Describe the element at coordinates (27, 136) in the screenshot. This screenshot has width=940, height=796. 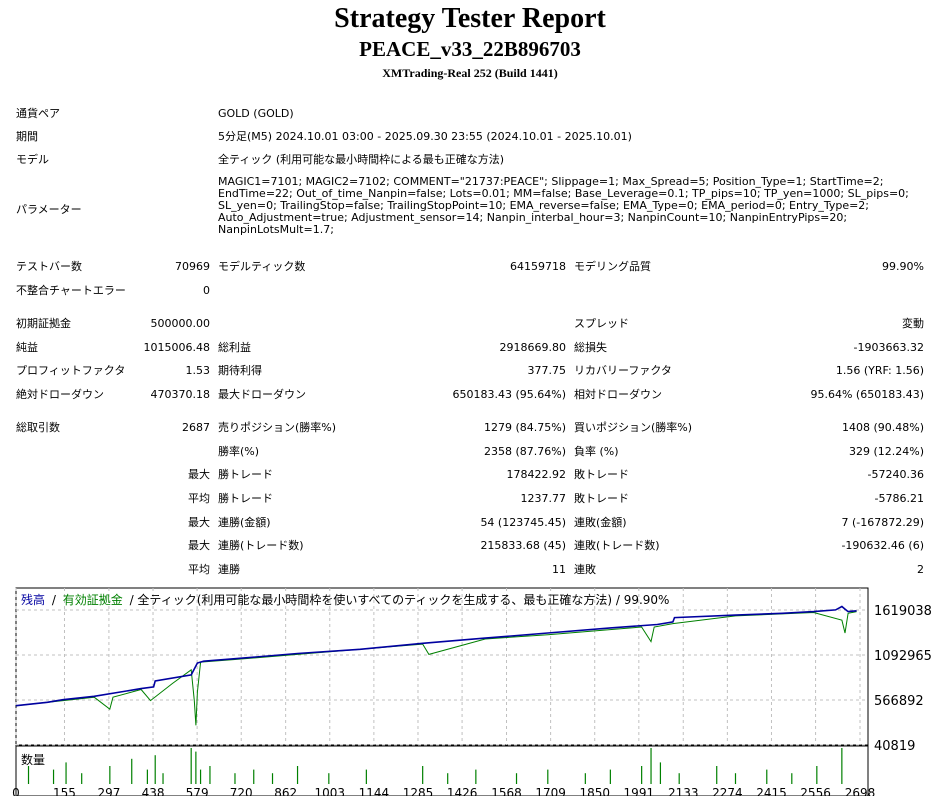
I see `period-label: 期間` at that location.